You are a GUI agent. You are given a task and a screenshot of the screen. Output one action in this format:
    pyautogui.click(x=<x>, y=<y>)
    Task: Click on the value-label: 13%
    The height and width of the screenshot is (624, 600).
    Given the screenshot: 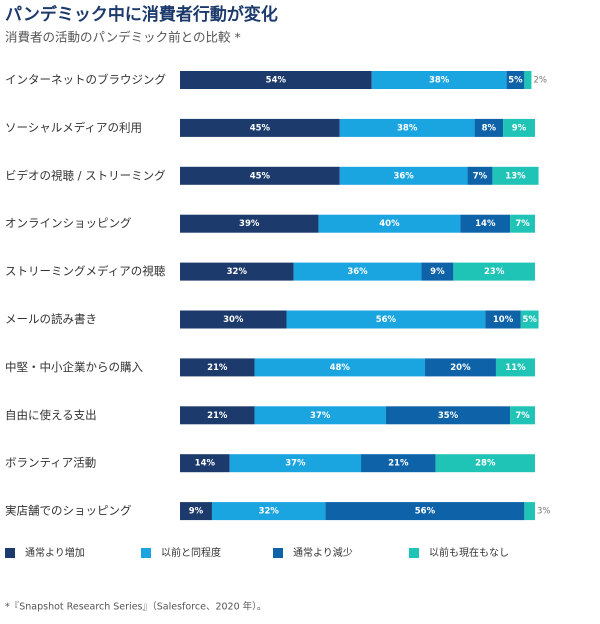 What is the action you would take?
    pyautogui.click(x=515, y=176)
    